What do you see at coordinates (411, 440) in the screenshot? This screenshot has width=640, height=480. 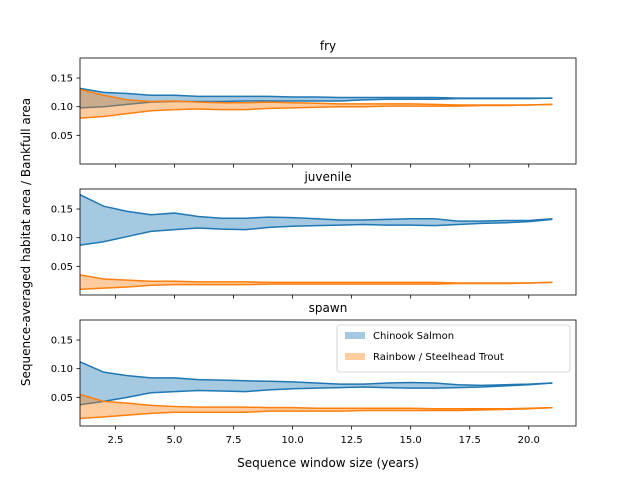 I see `x-tick-label: 15.0` at bounding box center [411, 440].